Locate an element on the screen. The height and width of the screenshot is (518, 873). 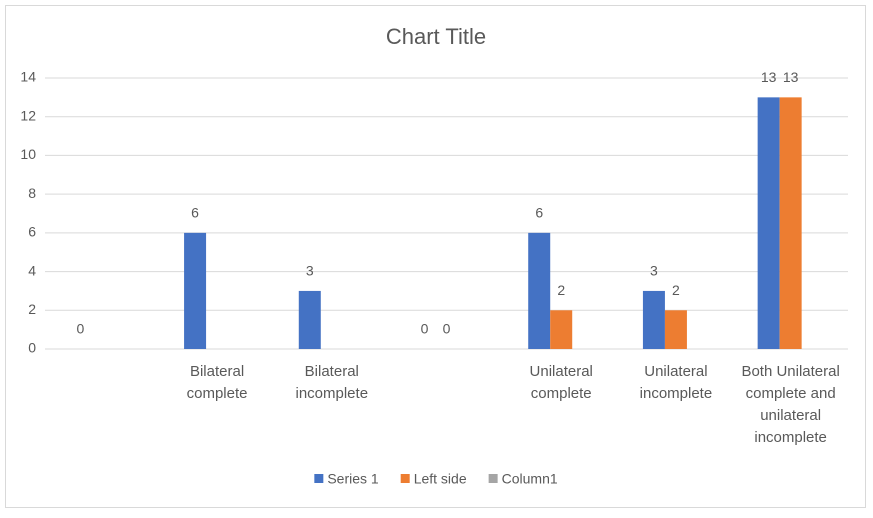
y-tick-label: 10 is located at coordinates (28, 154).